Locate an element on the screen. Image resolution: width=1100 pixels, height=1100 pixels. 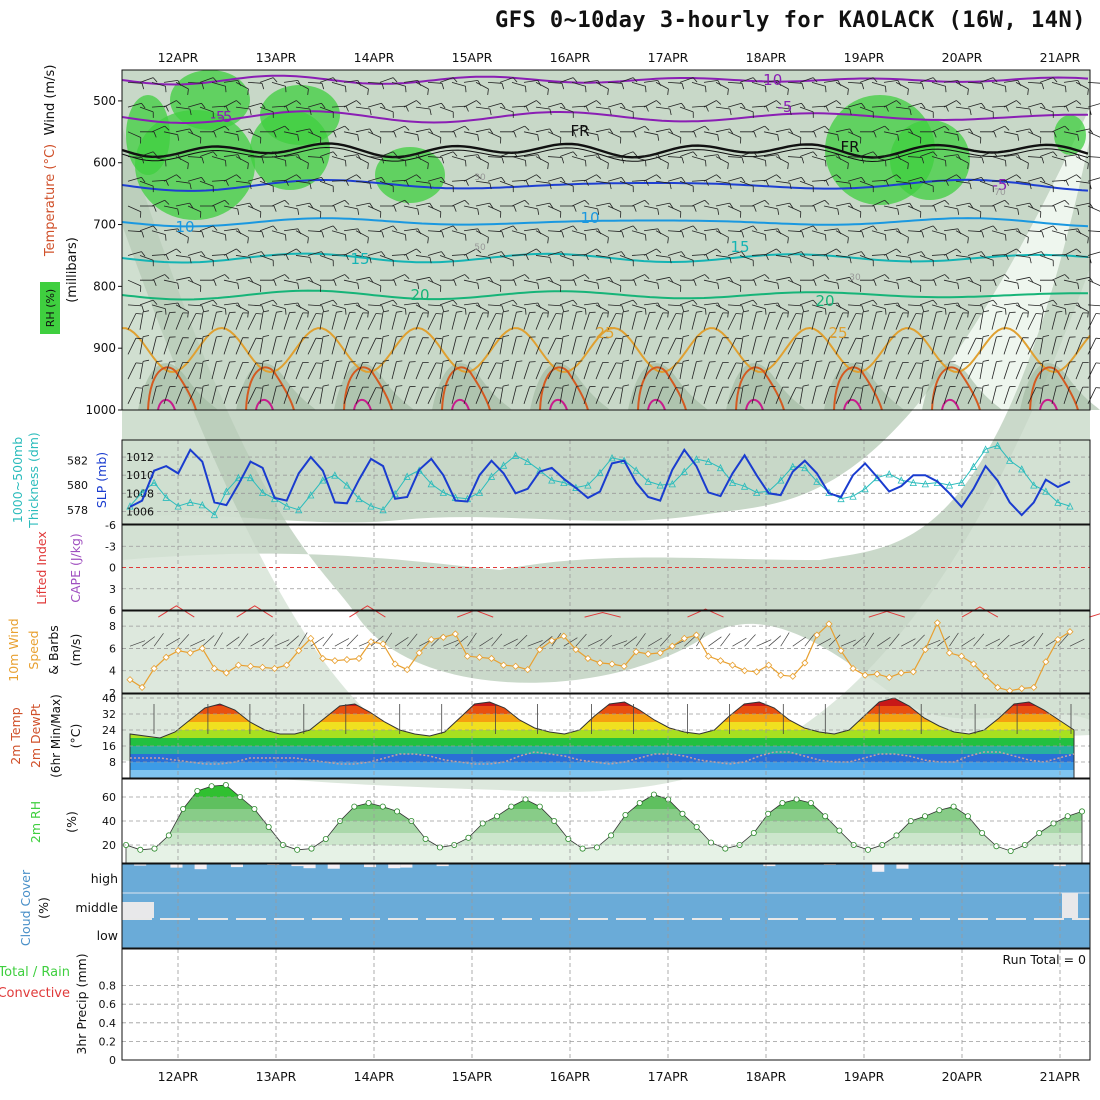
li-tick: 0 is located at coordinates (112, 568).